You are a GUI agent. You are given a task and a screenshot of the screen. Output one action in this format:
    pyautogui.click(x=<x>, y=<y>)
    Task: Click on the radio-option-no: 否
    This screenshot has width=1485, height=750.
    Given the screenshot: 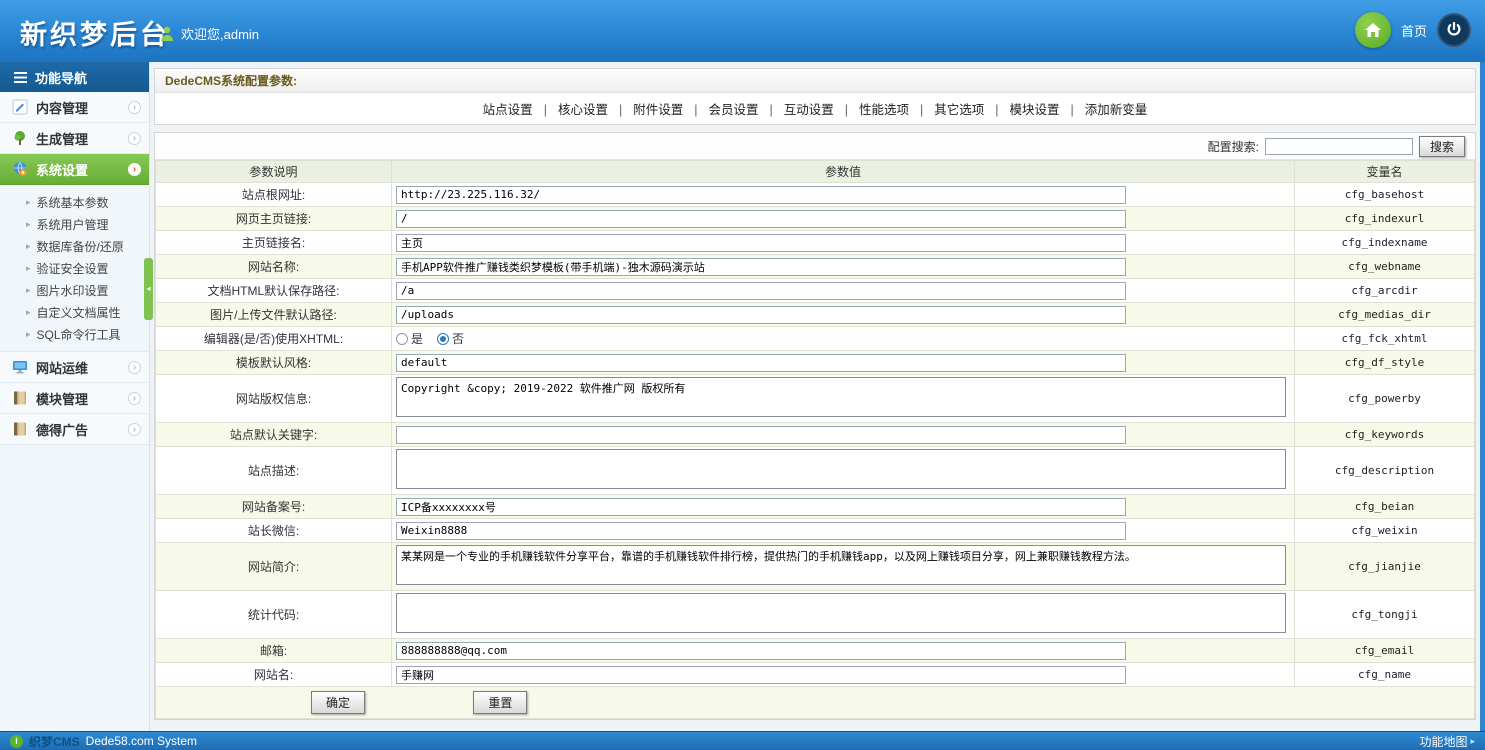 What is the action you would take?
    pyautogui.click(x=450, y=338)
    